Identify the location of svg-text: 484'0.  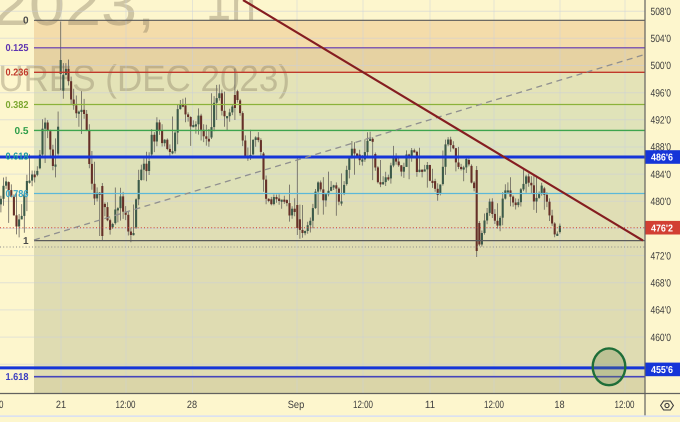
(661, 175).